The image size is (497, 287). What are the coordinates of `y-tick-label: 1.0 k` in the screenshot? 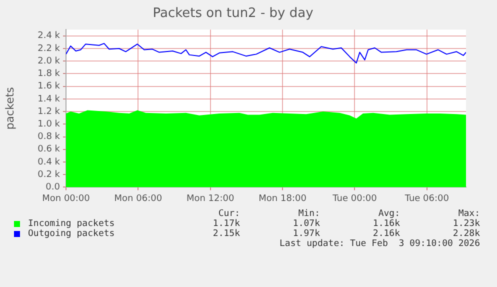 It's located at (49, 125).